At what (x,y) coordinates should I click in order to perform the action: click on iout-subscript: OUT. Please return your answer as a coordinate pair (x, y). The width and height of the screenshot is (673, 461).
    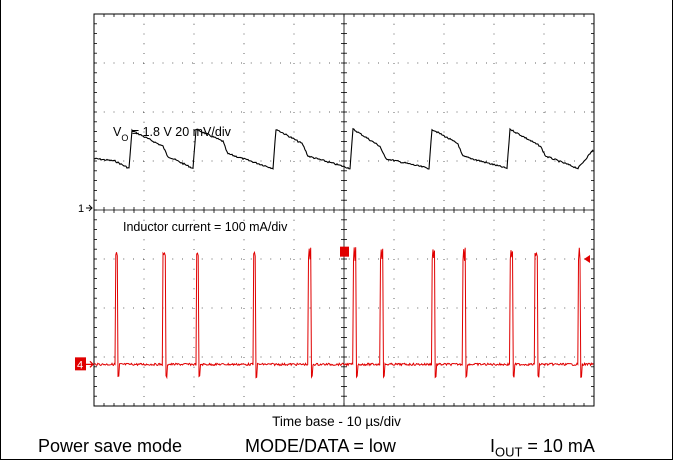
    Looking at the image, I should click on (509, 452).